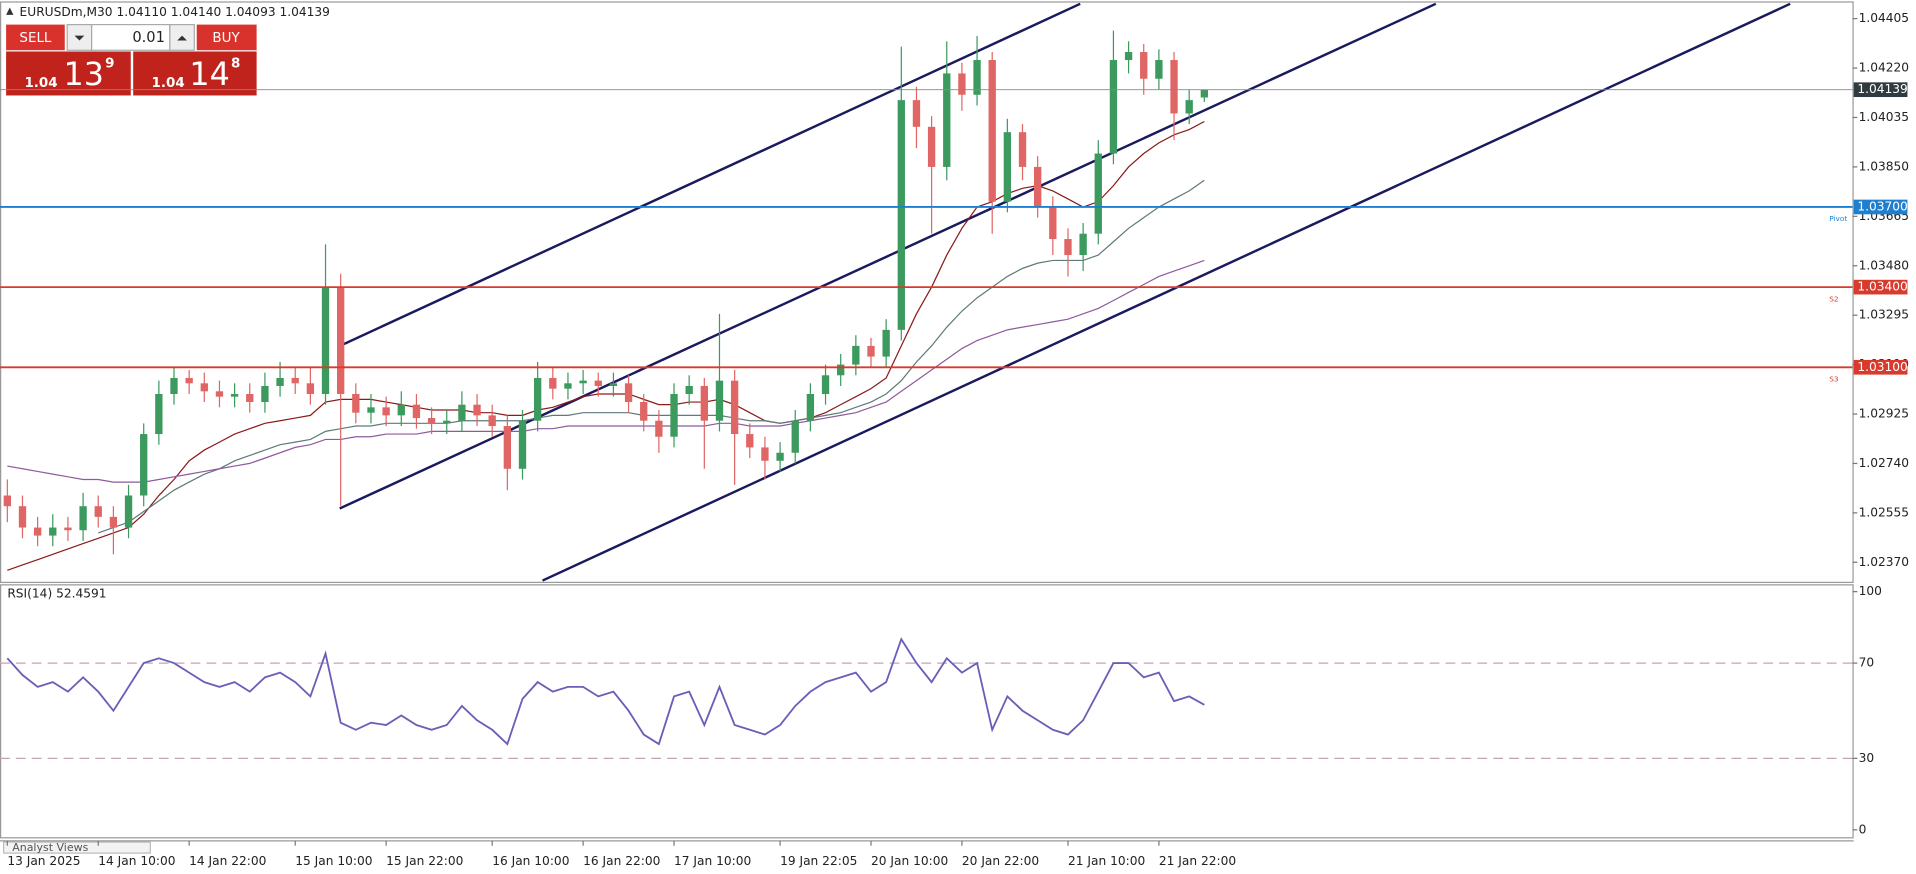 The height and width of the screenshot is (874, 1916). What do you see at coordinates (1884, 562) in the screenshot?
I see `y-tick-label: 1.02370` at bounding box center [1884, 562].